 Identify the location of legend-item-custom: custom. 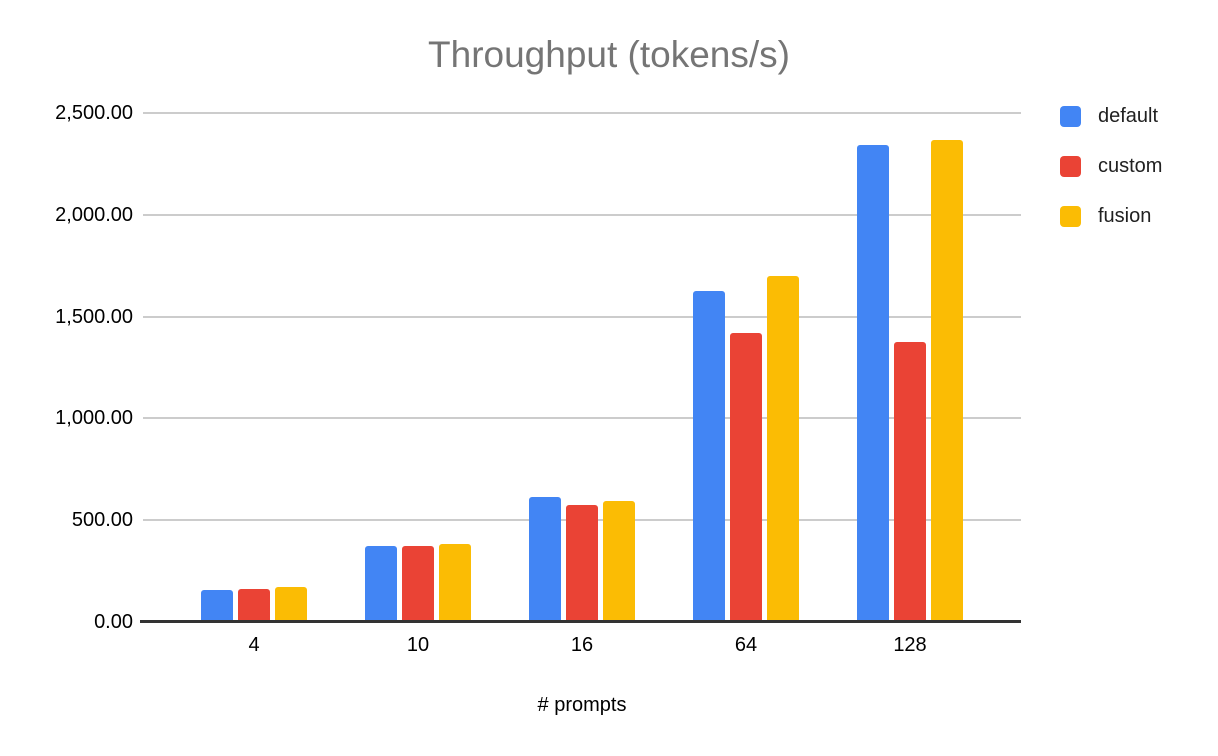
(1111, 166).